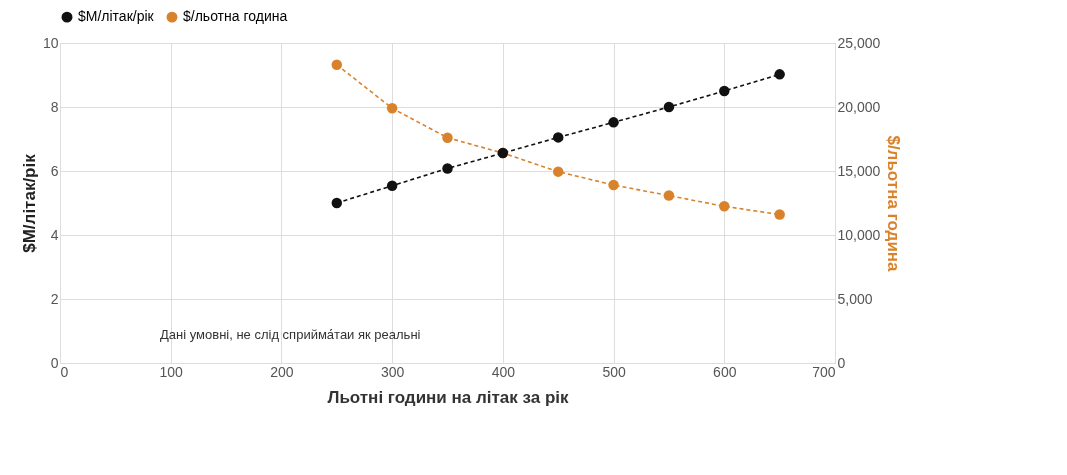 This screenshot has height=475, width=1067. Describe the element at coordinates (824, 371) in the screenshot. I see `x-tick-label: 700` at that location.